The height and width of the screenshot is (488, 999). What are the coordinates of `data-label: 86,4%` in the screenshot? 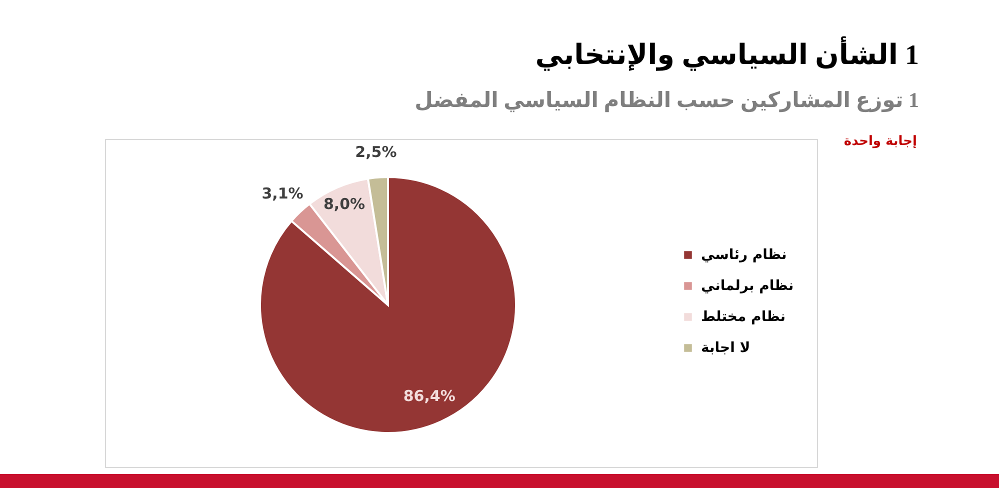 It's located at (429, 395).